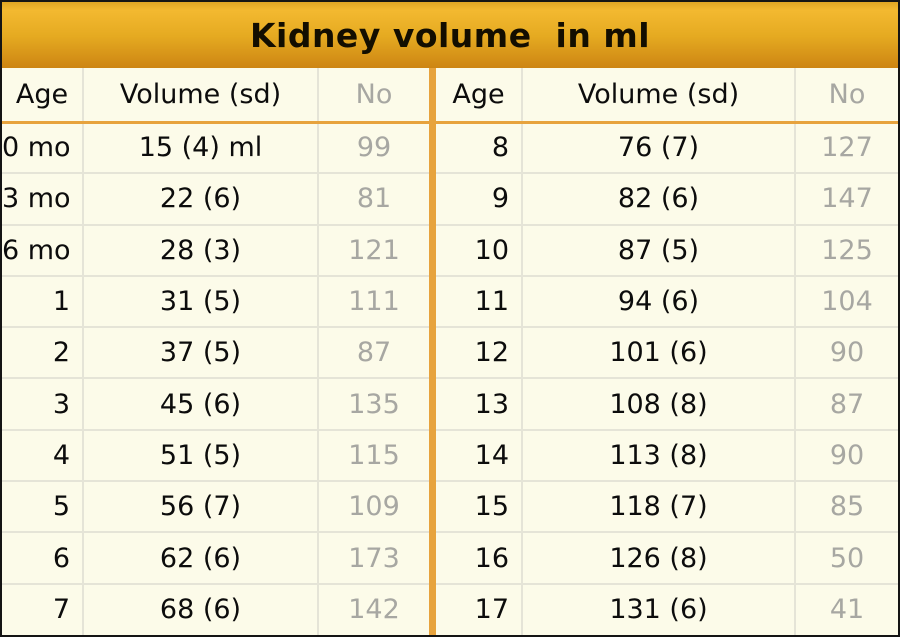 This screenshot has width=900, height=637. Describe the element at coordinates (373, 455) in the screenshot. I see `count-cell: 115` at that location.